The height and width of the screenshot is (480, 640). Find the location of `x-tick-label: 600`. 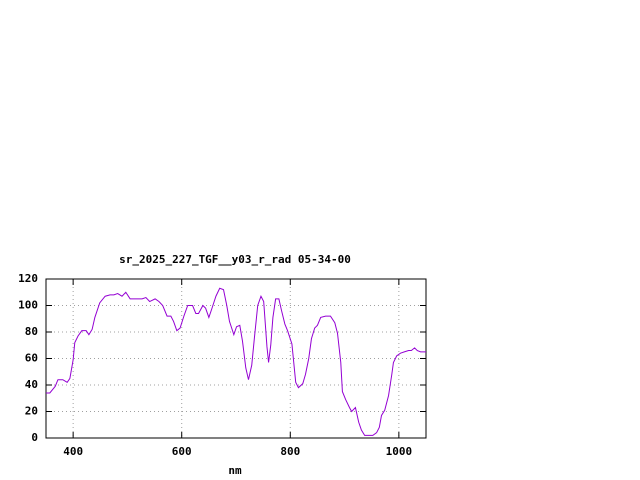

x-tick-label: 600 is located at coordinates (182, 451).